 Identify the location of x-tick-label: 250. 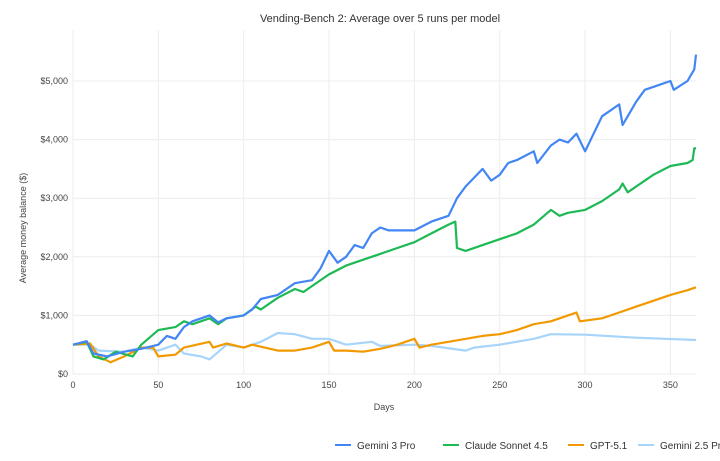
(499, 385).